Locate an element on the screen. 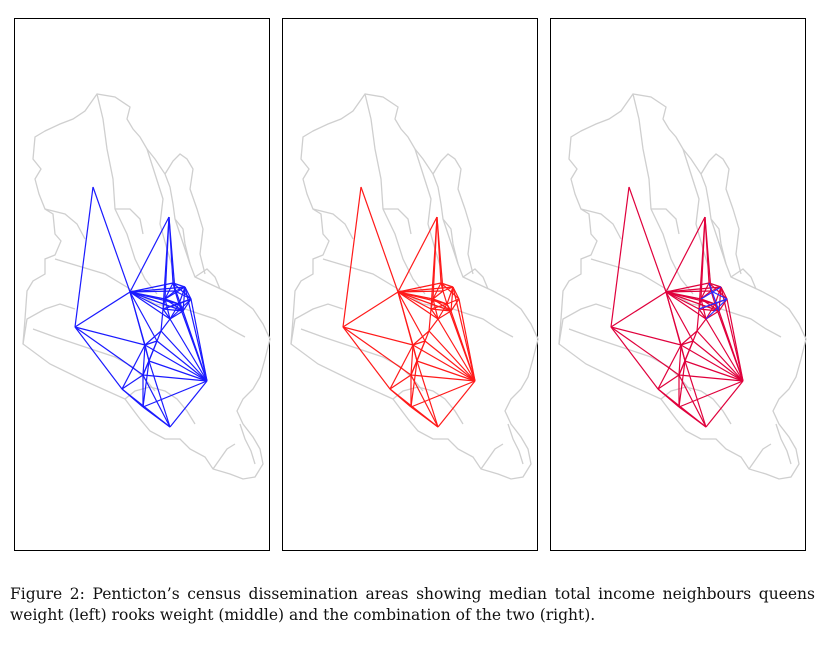  caption-label: Figure 2: is located at coordinates (47, 594).